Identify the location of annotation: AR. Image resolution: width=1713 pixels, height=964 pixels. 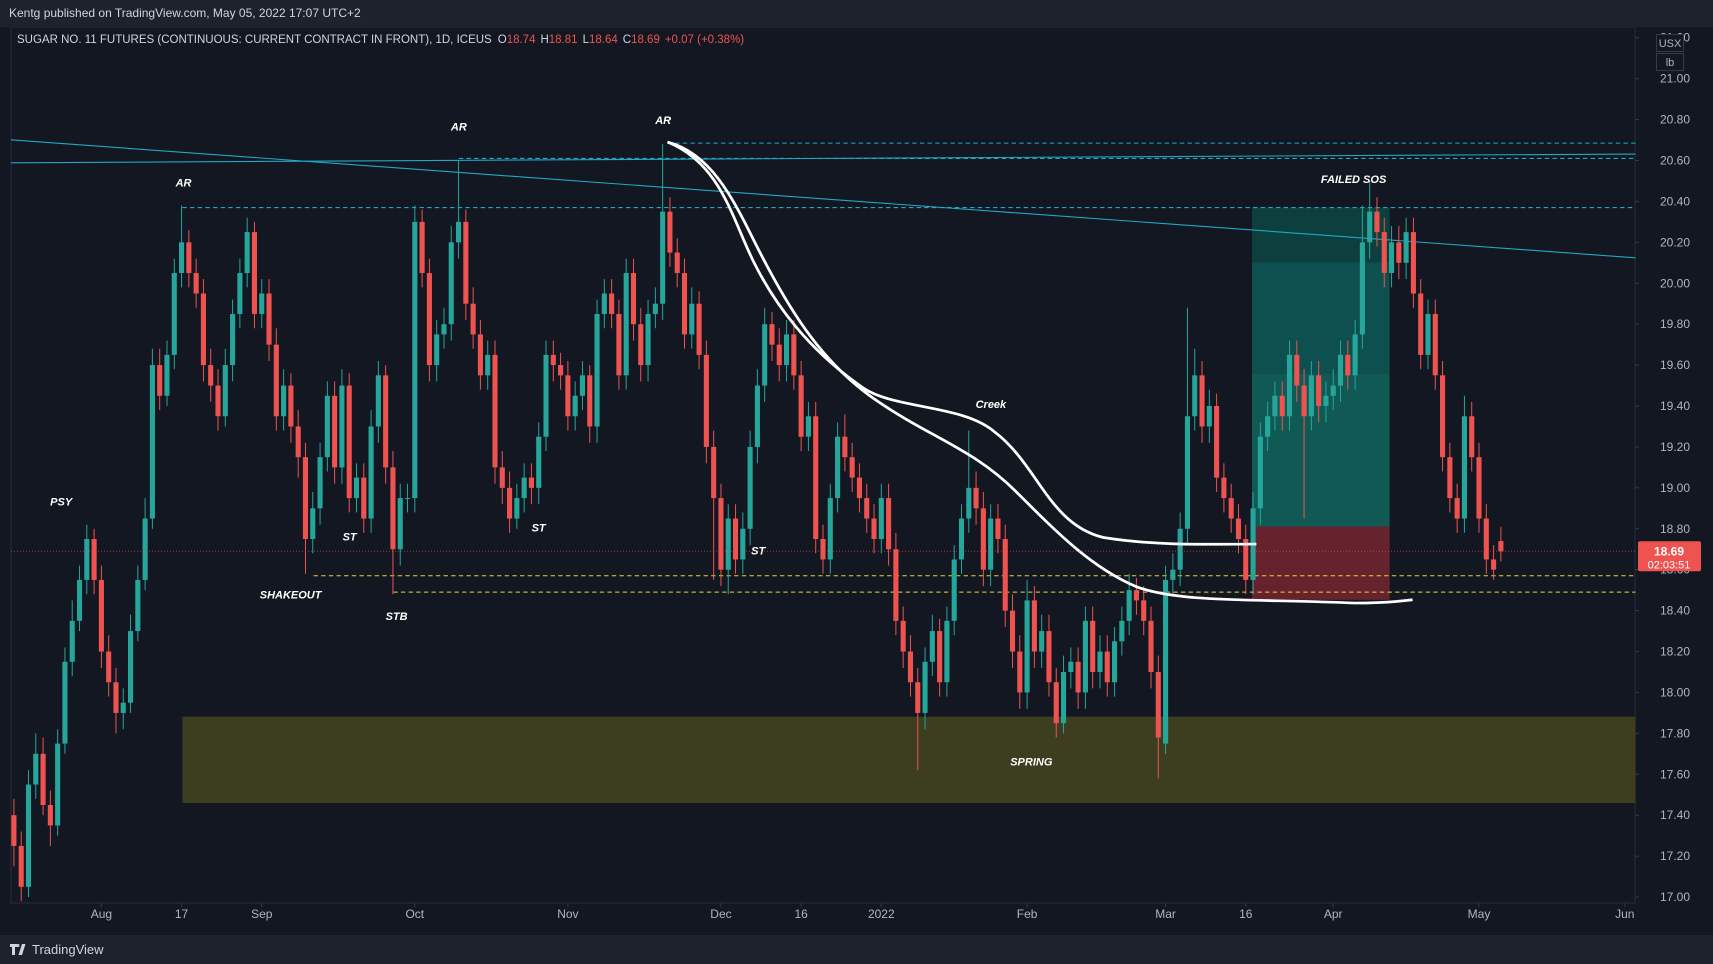
(183, 183).